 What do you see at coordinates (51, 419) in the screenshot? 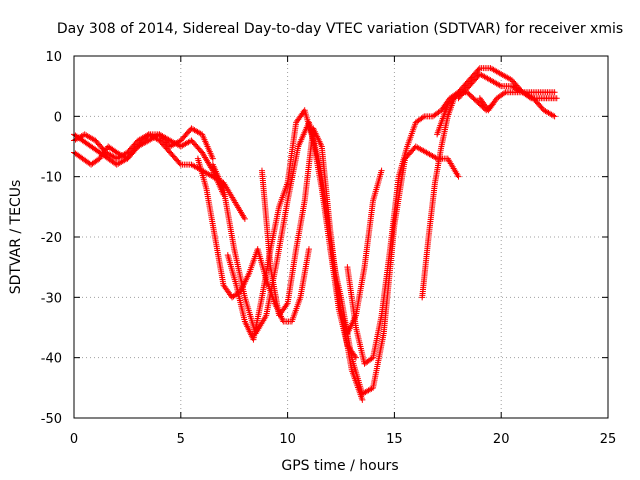
I see `y-tick-label: -50` at bounding box center [51, 419].